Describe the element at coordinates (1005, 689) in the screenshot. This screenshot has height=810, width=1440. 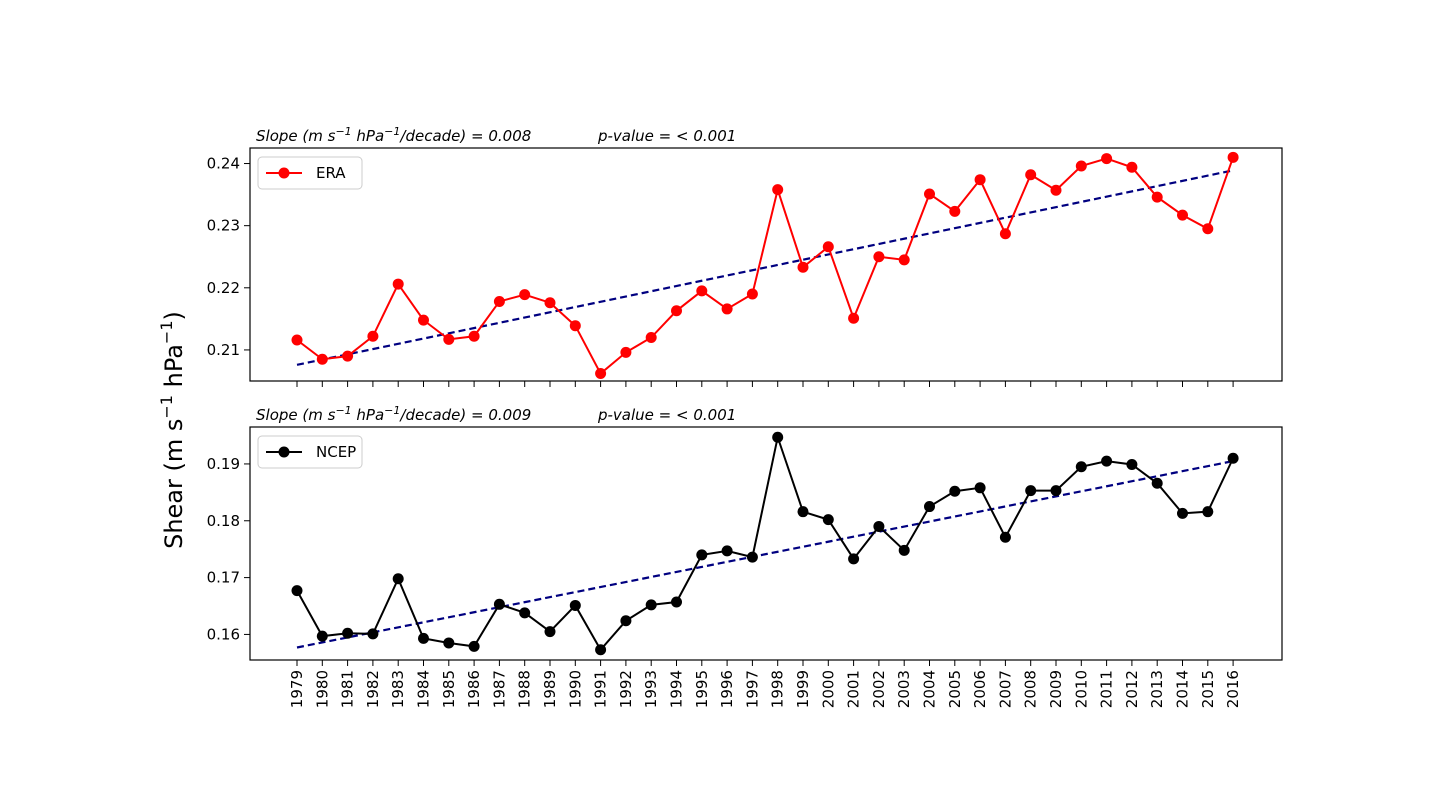
I see `x-tick-label: 2007` at that location.